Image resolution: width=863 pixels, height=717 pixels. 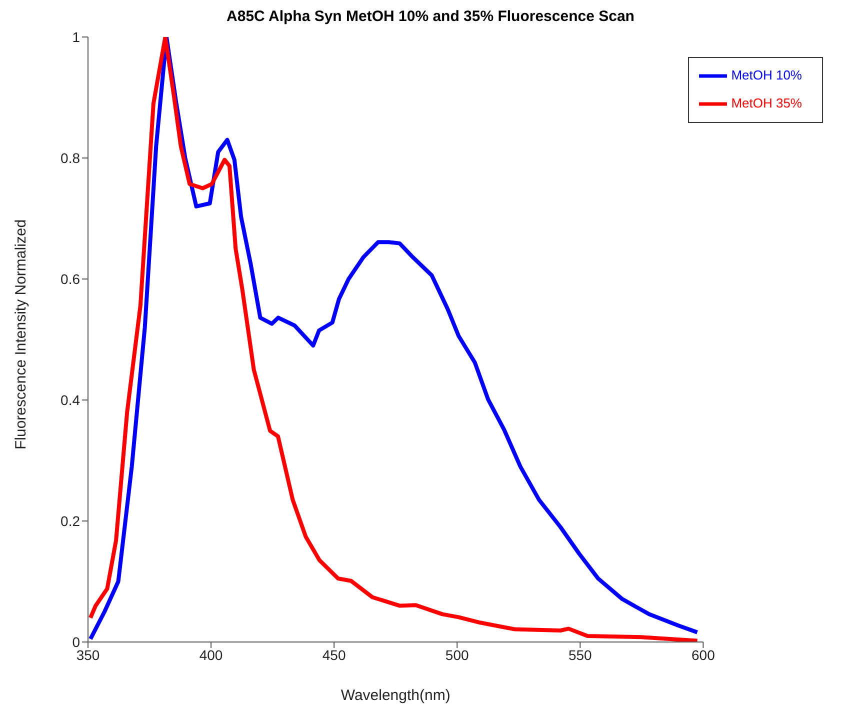 I want to click on legend-label: MetOH 10%, so click(x=766, y=74).